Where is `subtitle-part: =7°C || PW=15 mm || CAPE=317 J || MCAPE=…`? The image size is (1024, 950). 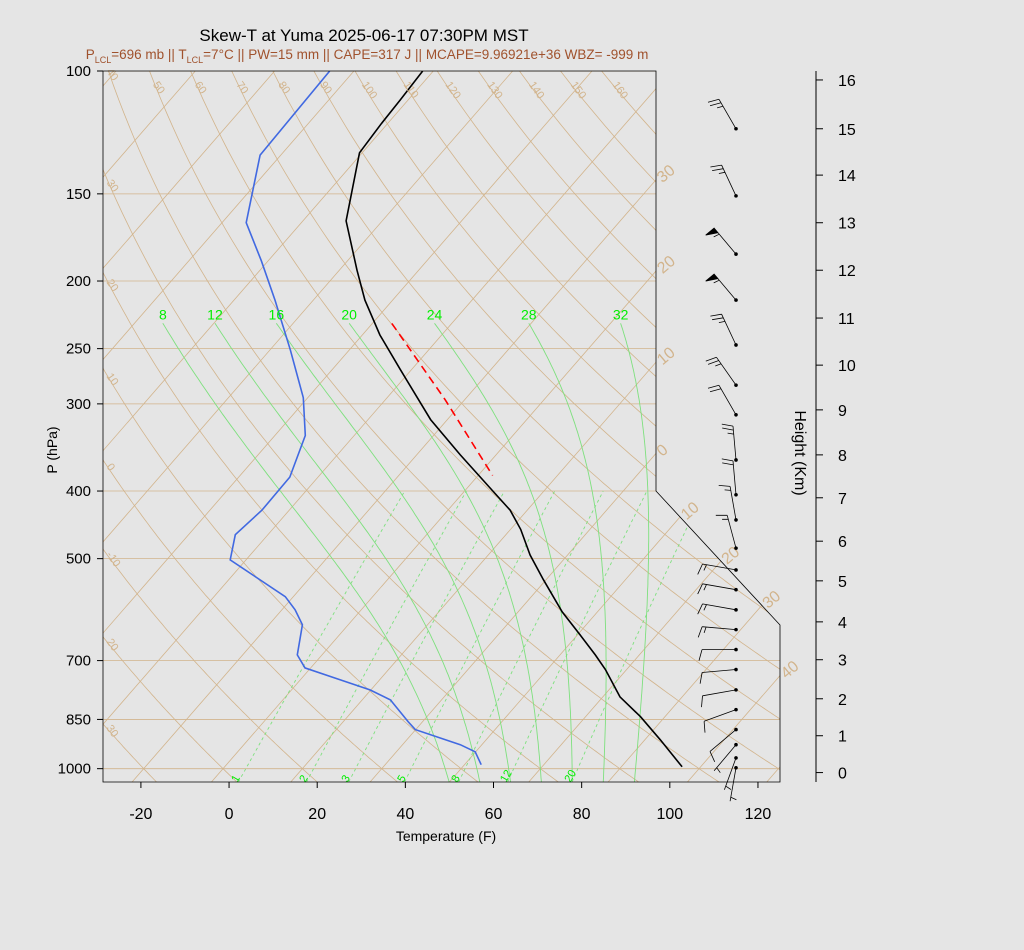
subtitle-part: =7°C || PW=15 mm || CAPE=317 J || MCAPE=… is located at coordinates (425, 54).